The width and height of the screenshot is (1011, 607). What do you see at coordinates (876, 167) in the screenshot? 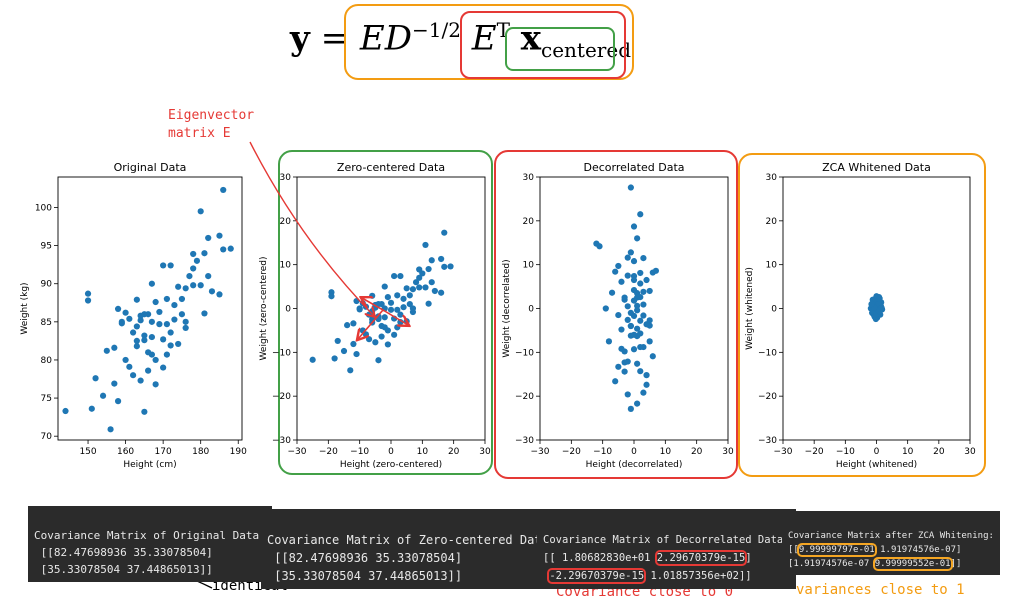
I see `plot-title: ZCA Whitened Data` at bounding box center [876, 167].